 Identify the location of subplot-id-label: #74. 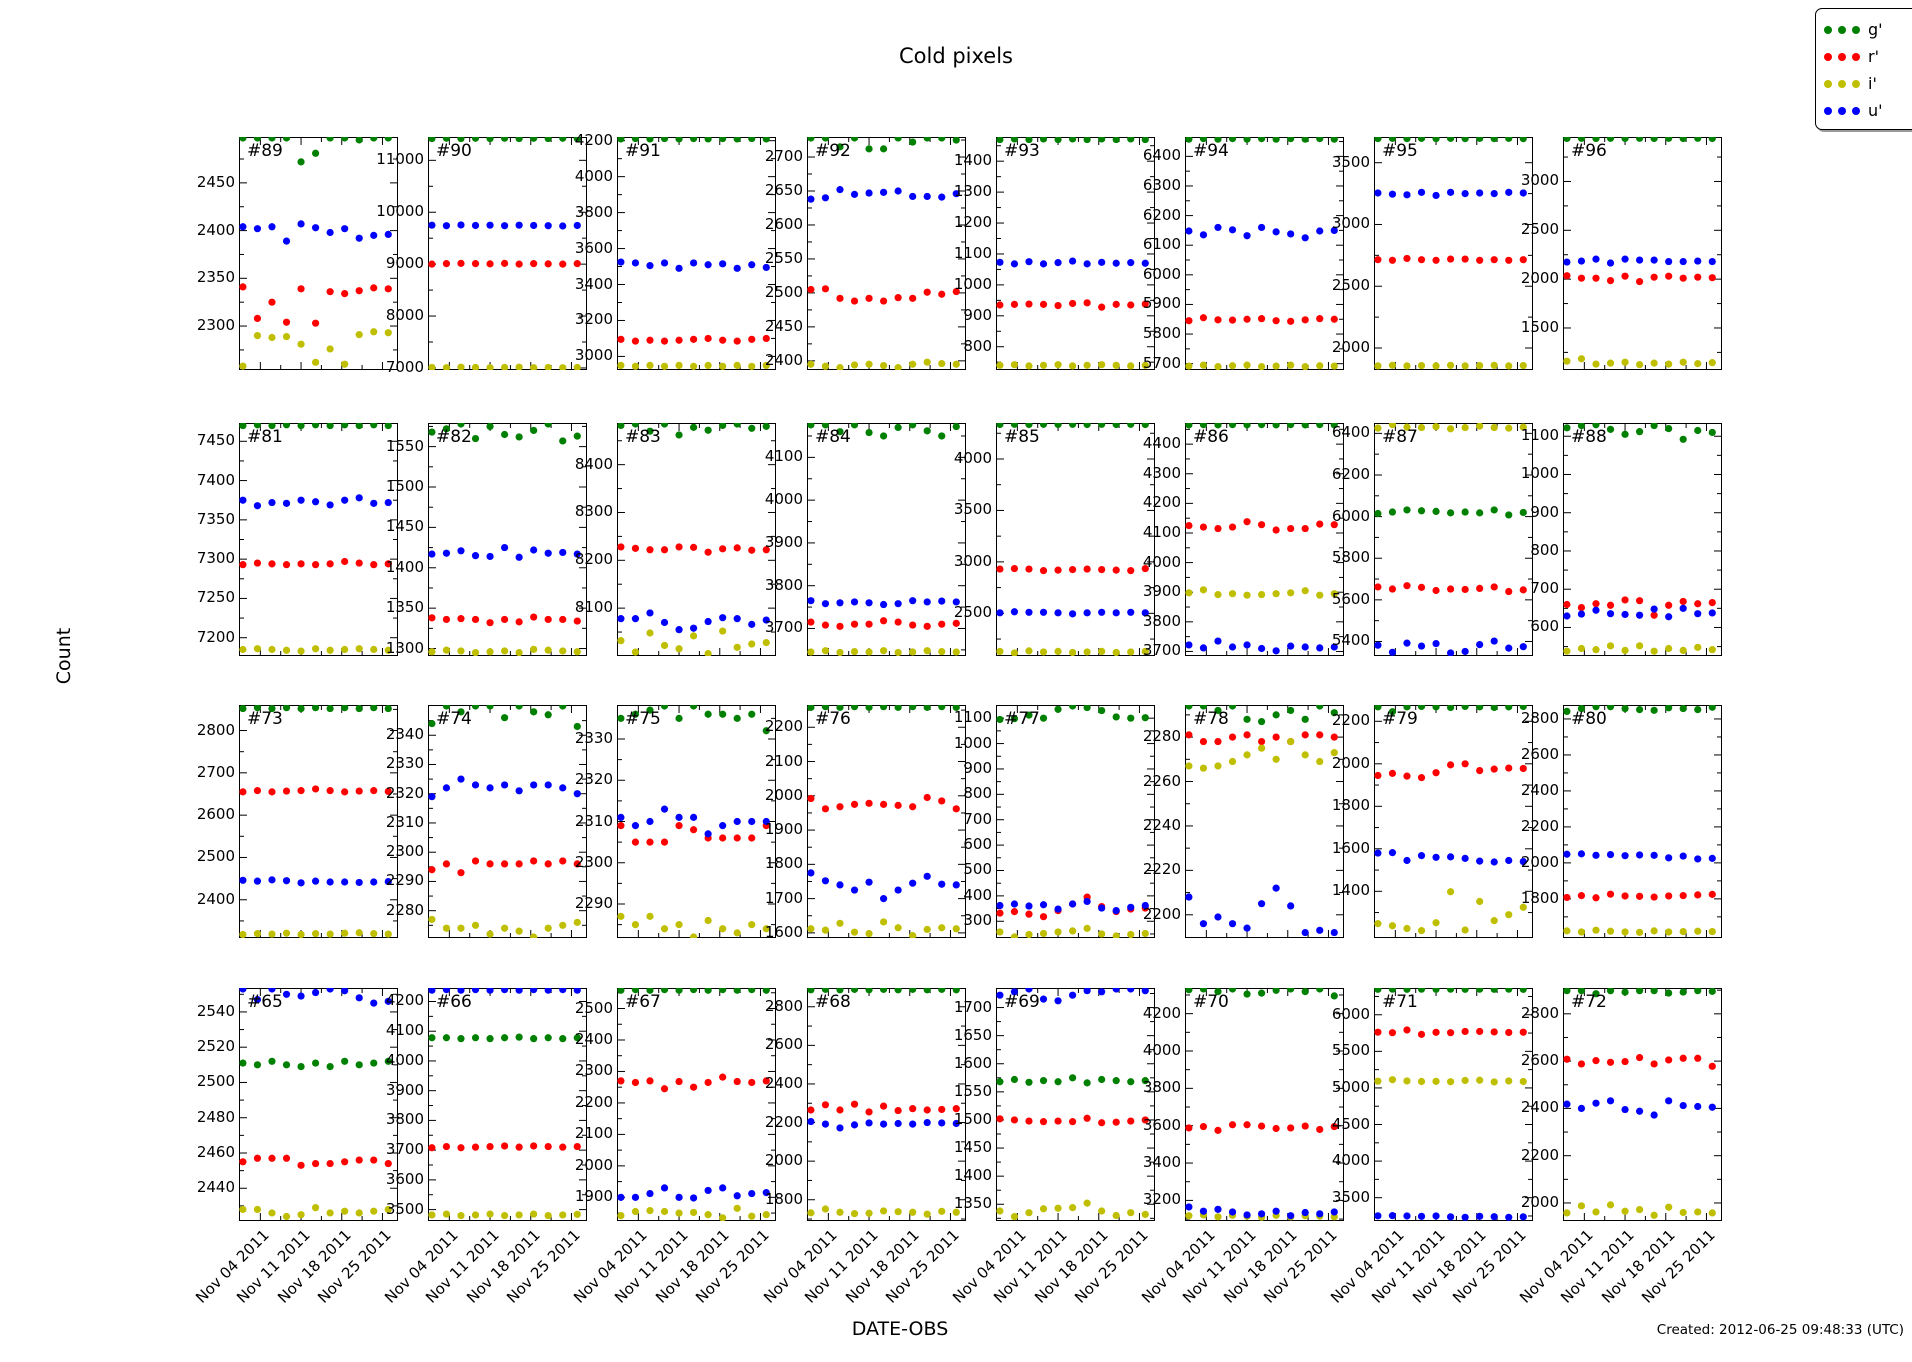
(454, 719).